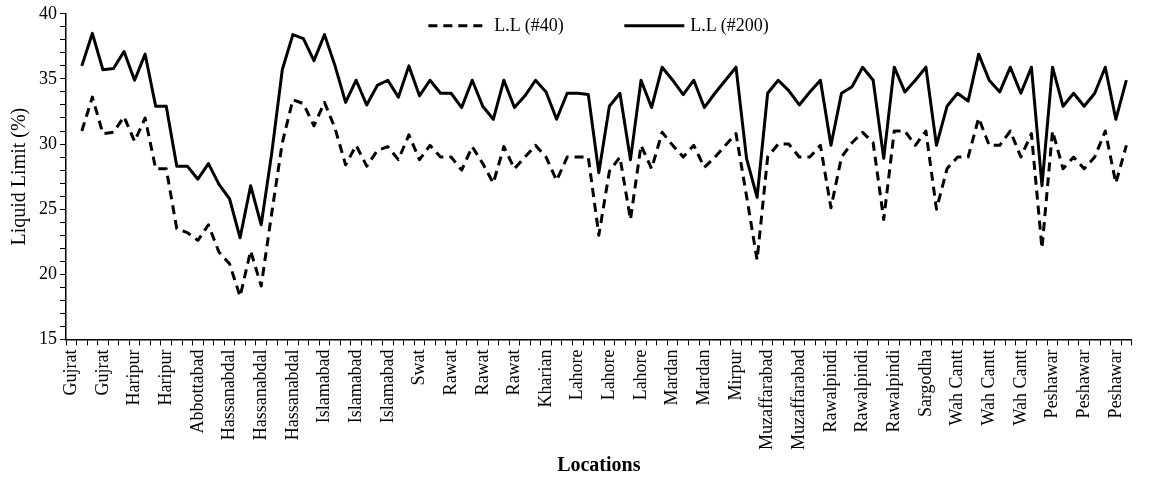  I want to click on x-axis-title: Locations, so click(599, 464).